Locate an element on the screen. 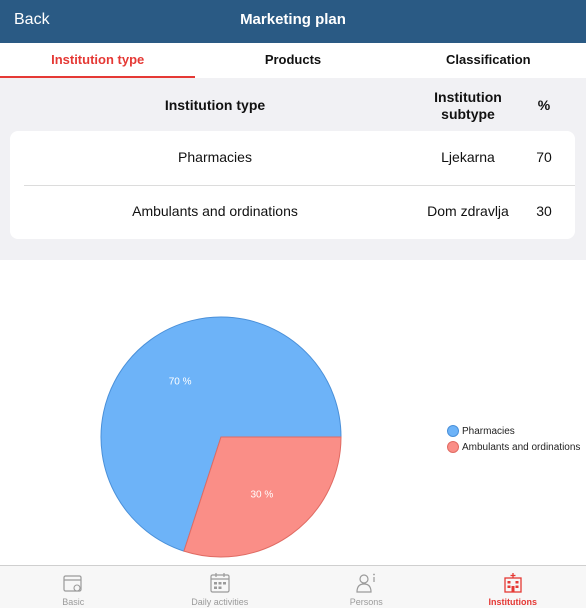 The height and width of the screenshot is (608, 586). legend-item: Pharmacies is located at coordinates (513, 431).